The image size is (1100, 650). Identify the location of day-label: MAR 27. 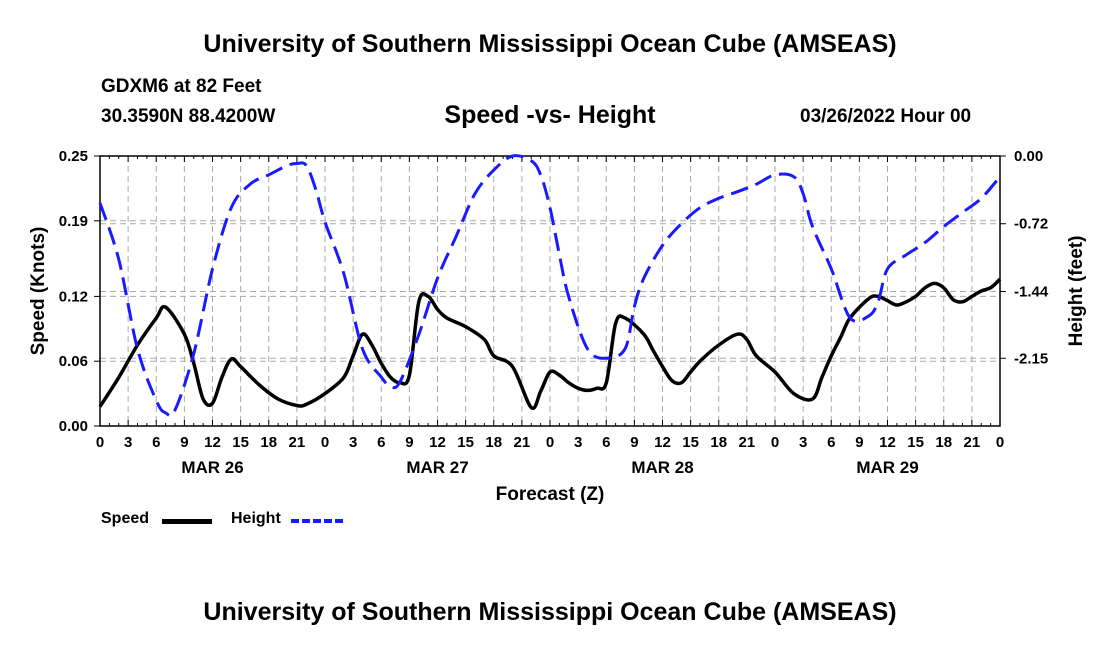
(437, 467).